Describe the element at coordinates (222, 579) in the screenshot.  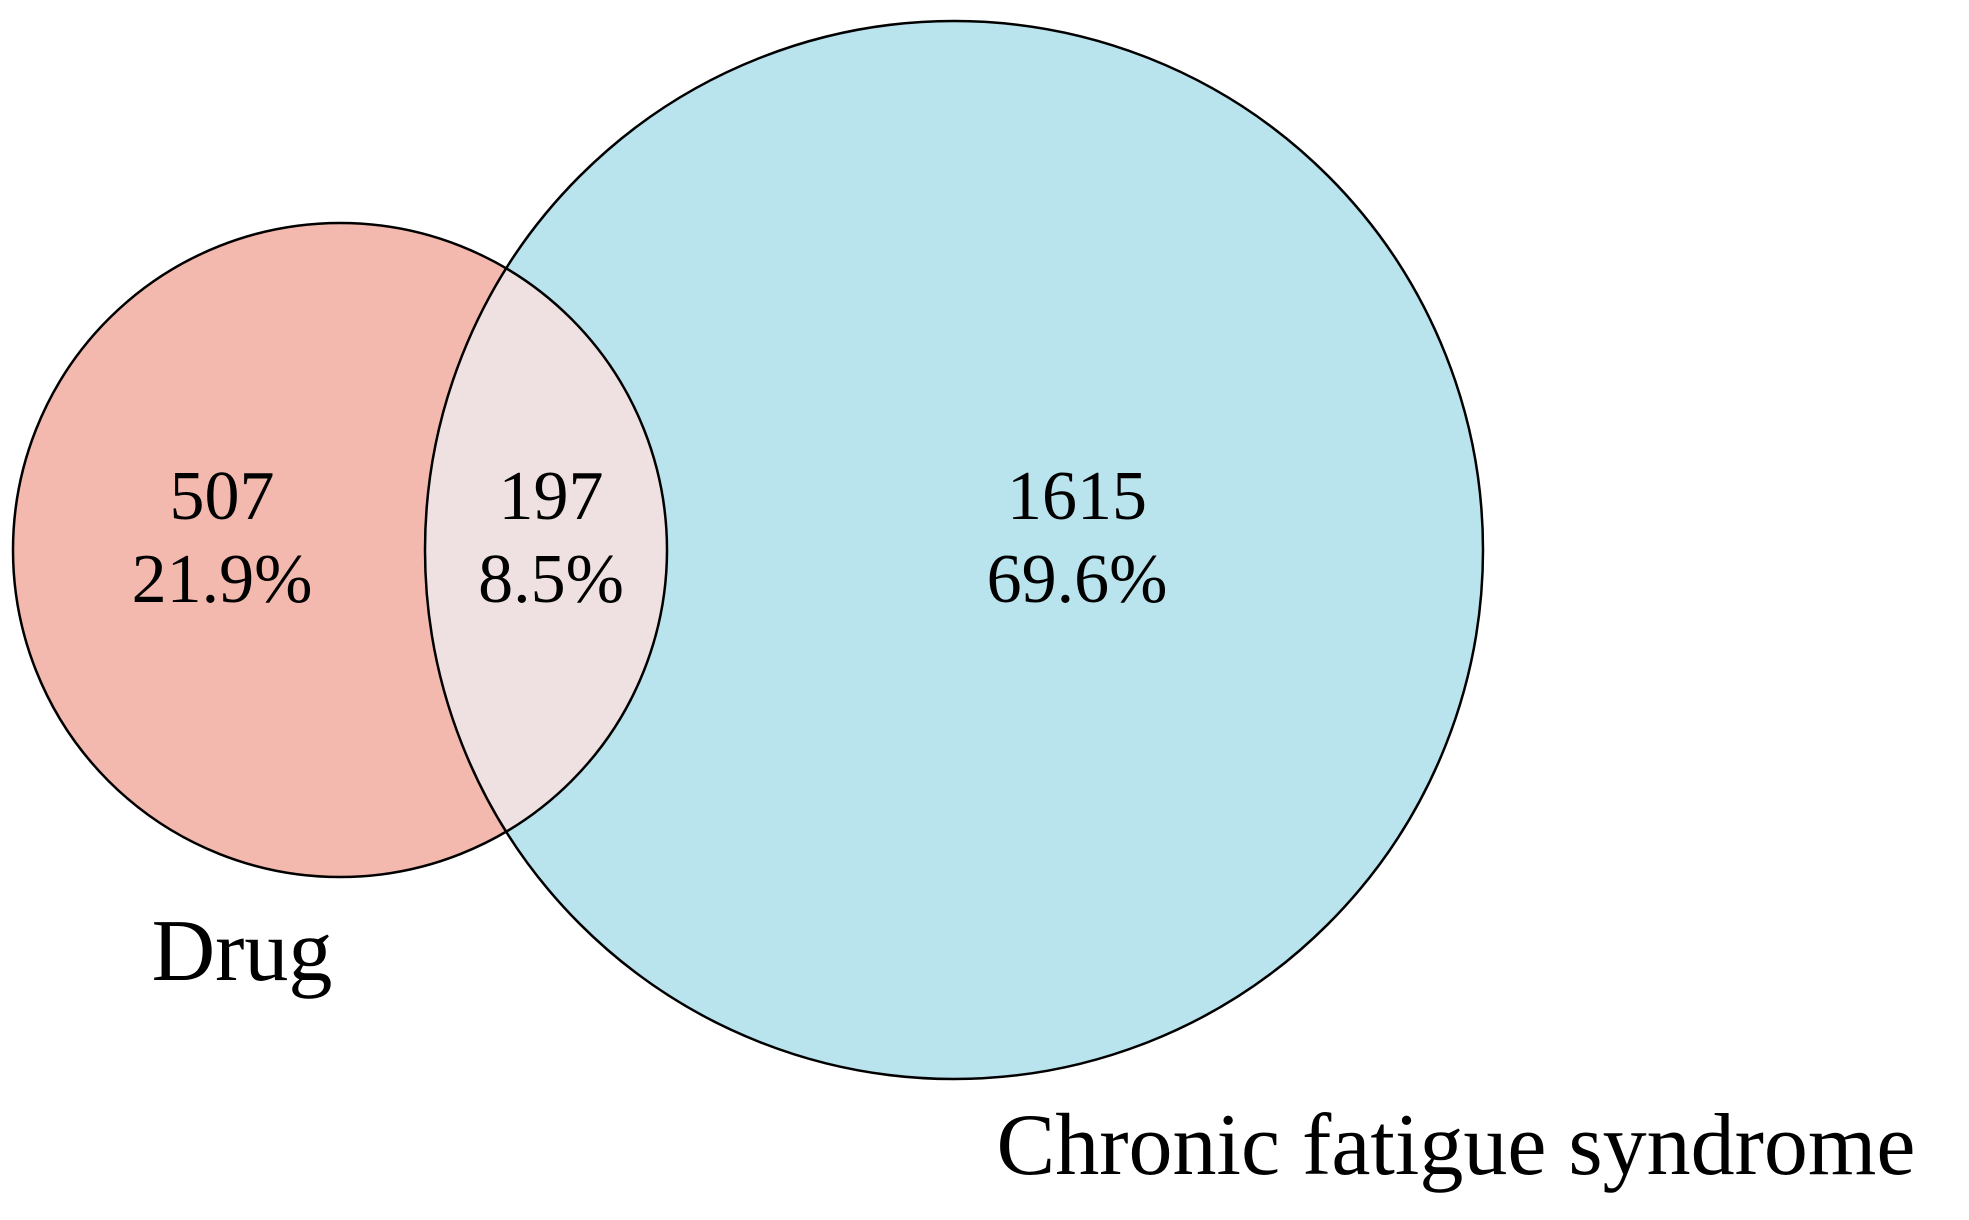
I see `region-percentage: 21.9%` at that location.